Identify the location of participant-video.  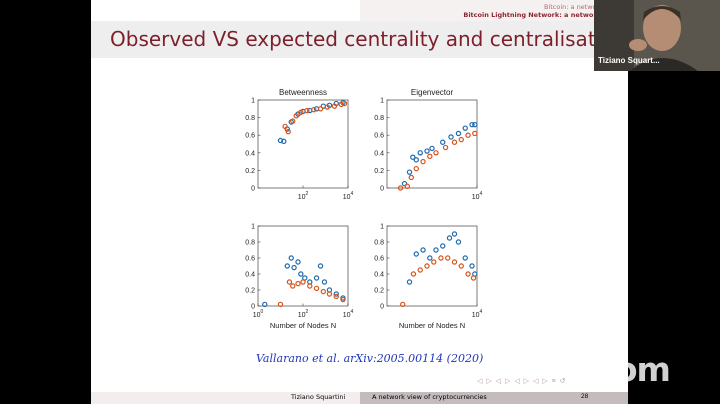
(657, 35).